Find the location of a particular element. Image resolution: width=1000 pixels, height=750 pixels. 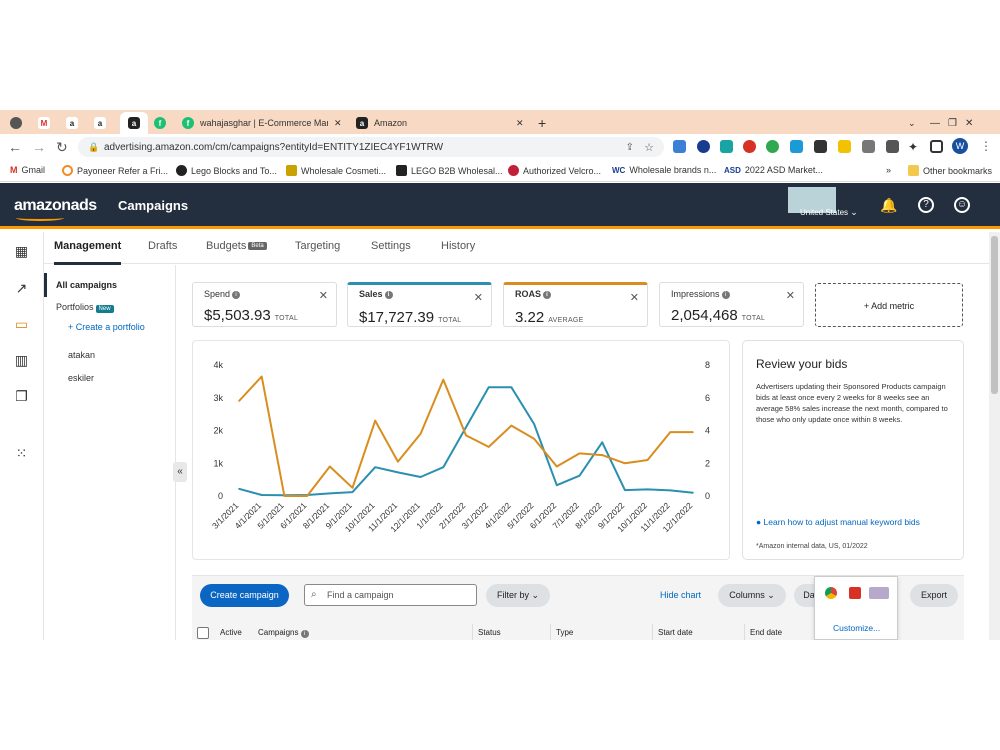

star-icon: ☆ is located at coordinates (649, 147).